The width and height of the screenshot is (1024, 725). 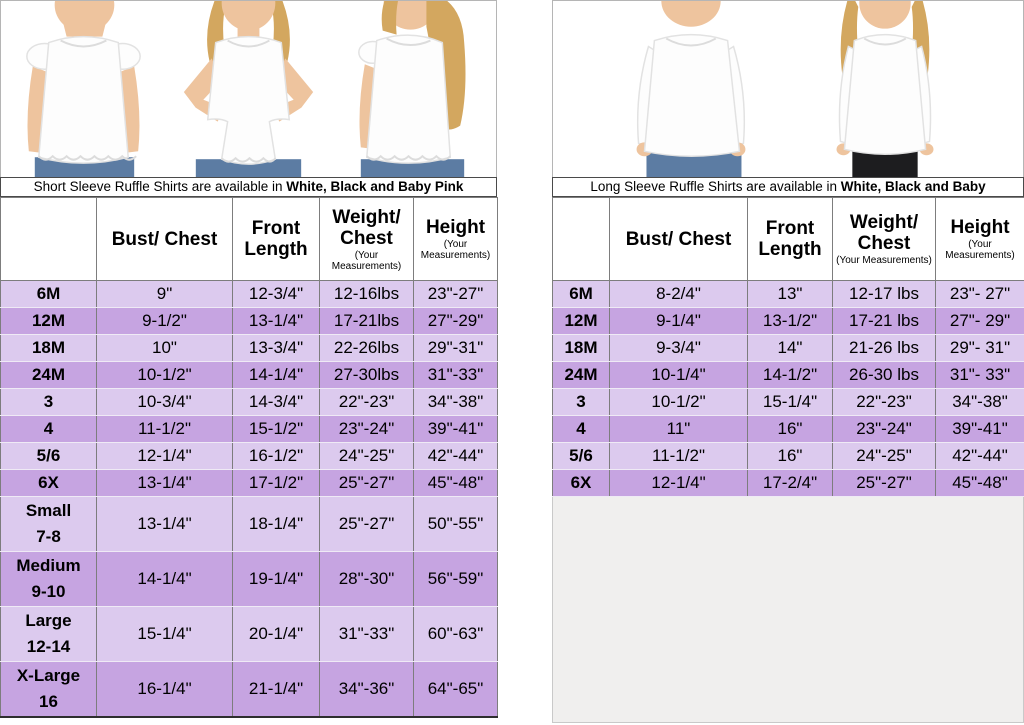 I want to click on short-sleeve-photo-strip, so click(x=248, y=88).